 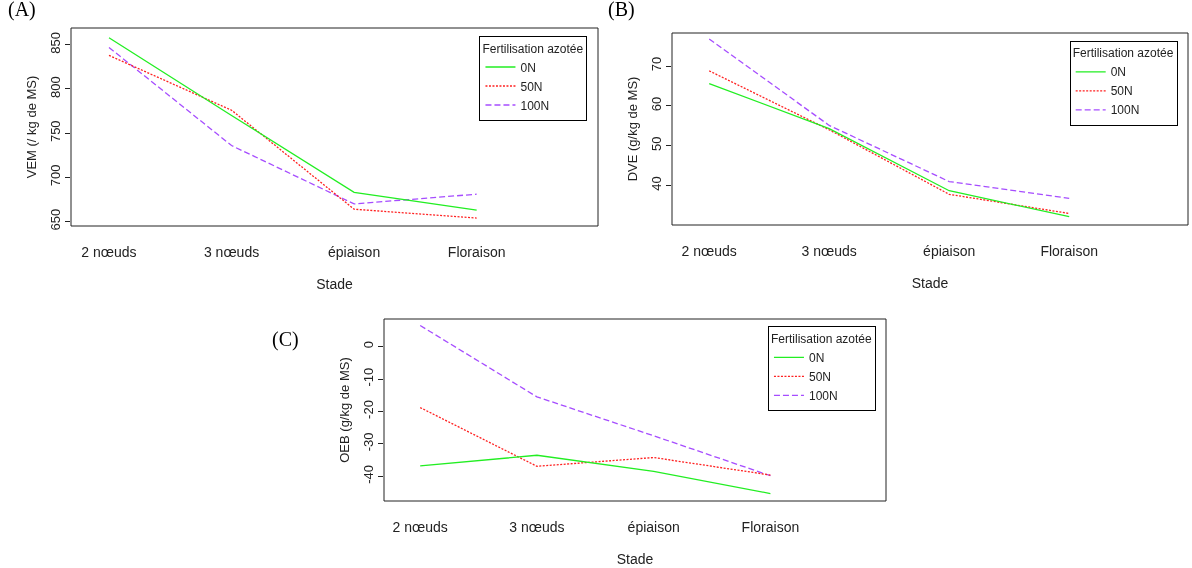 I want to click on y-tick-label: 0, so click(x=368, y=345).